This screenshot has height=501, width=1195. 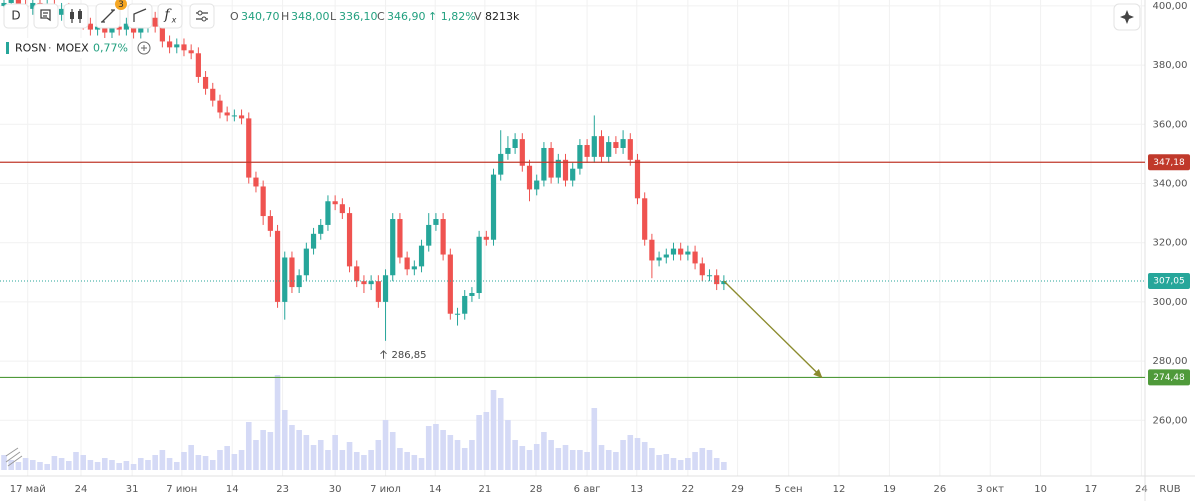 What do you see at coordinates (76, 16) in the screenshot?
I see `chart-type-button` at bounding box center [76, 16].